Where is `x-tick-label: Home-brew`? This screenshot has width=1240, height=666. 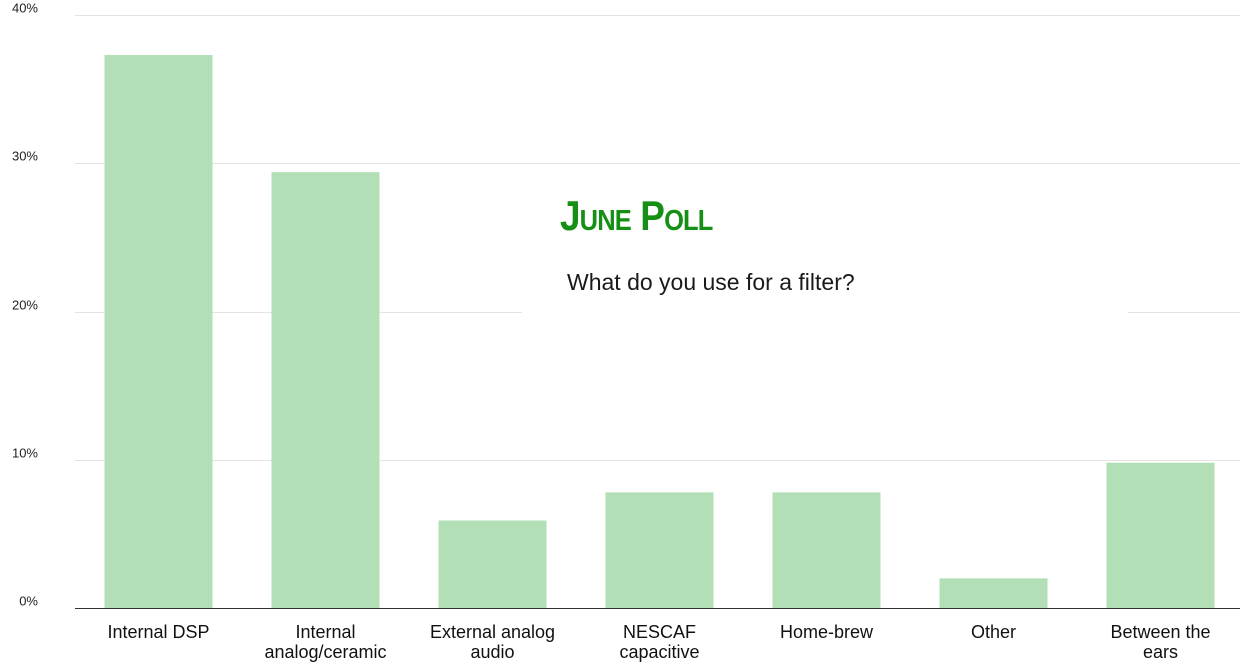 x-tick-label: Home-brew is located at coordinates (827, 632).